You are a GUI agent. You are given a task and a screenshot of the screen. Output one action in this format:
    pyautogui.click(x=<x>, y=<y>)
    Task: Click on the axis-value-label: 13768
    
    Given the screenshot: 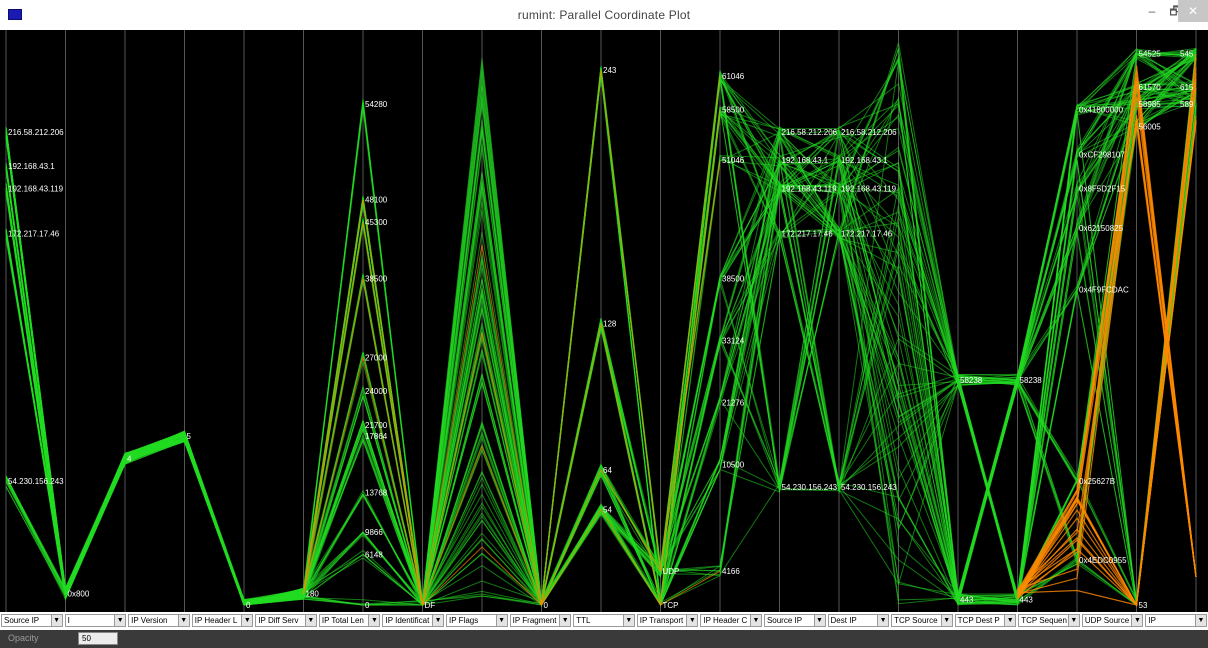 What is the action you would take?
    pyautogui.click(x=376, y=492)
    